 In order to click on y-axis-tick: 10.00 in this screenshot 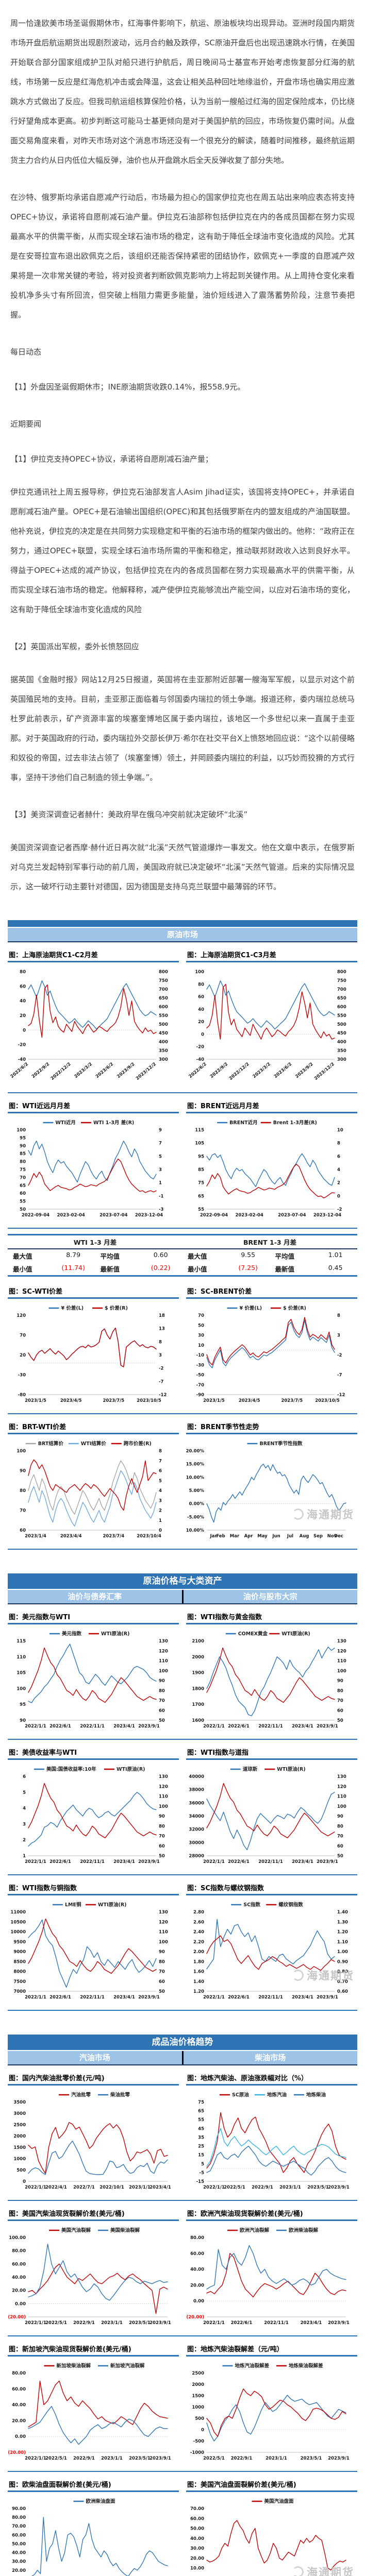, I will do `click(197, 2568)`.